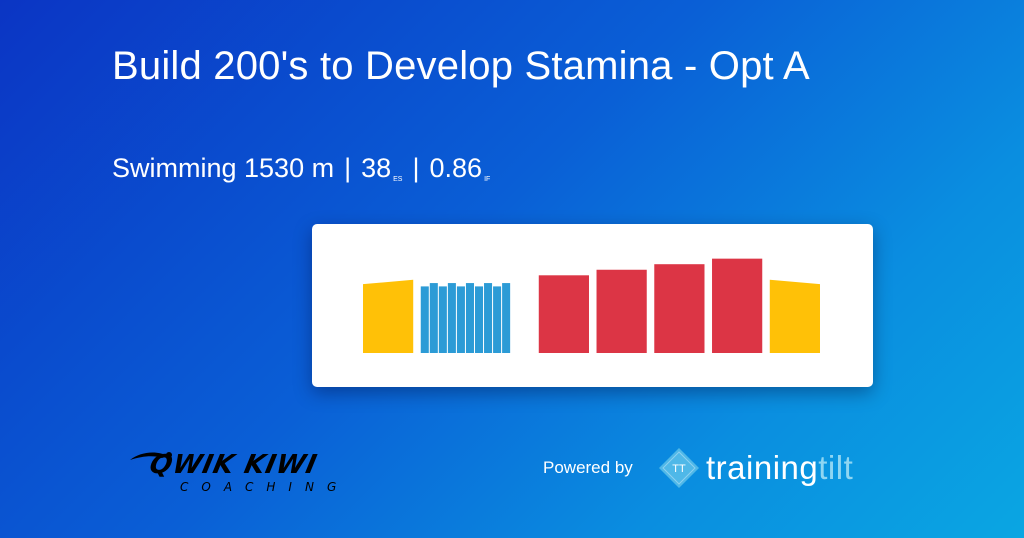  I want to click on powered-by-label: Powered by, so click(588, 467).